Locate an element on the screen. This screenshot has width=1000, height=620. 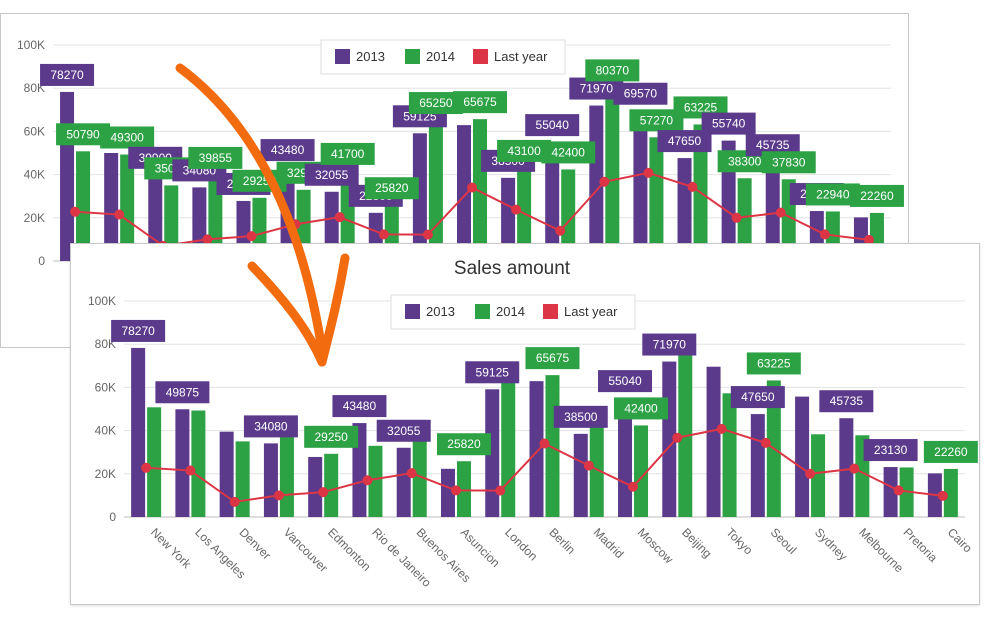
legend-label: Last year is located at coordinates (521, 56).